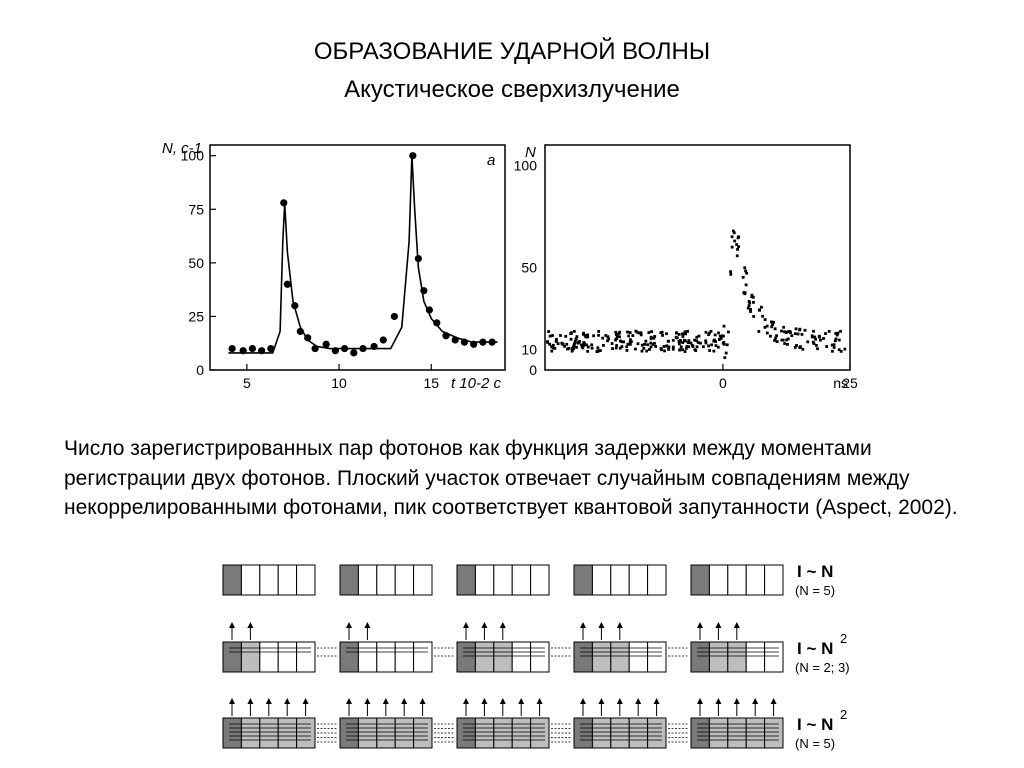 This screenshot has height=768, width=1024. Describe the element at coordinates (247, 383) in the screenshot. I see `chart-a-xtick-label: 5` at that location.